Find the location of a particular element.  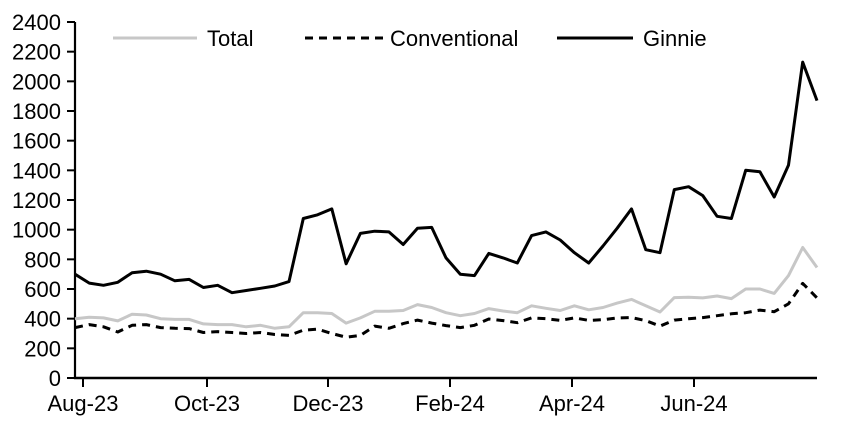

legend-label-conventional: Conventional is located at coordinates (454, 38).